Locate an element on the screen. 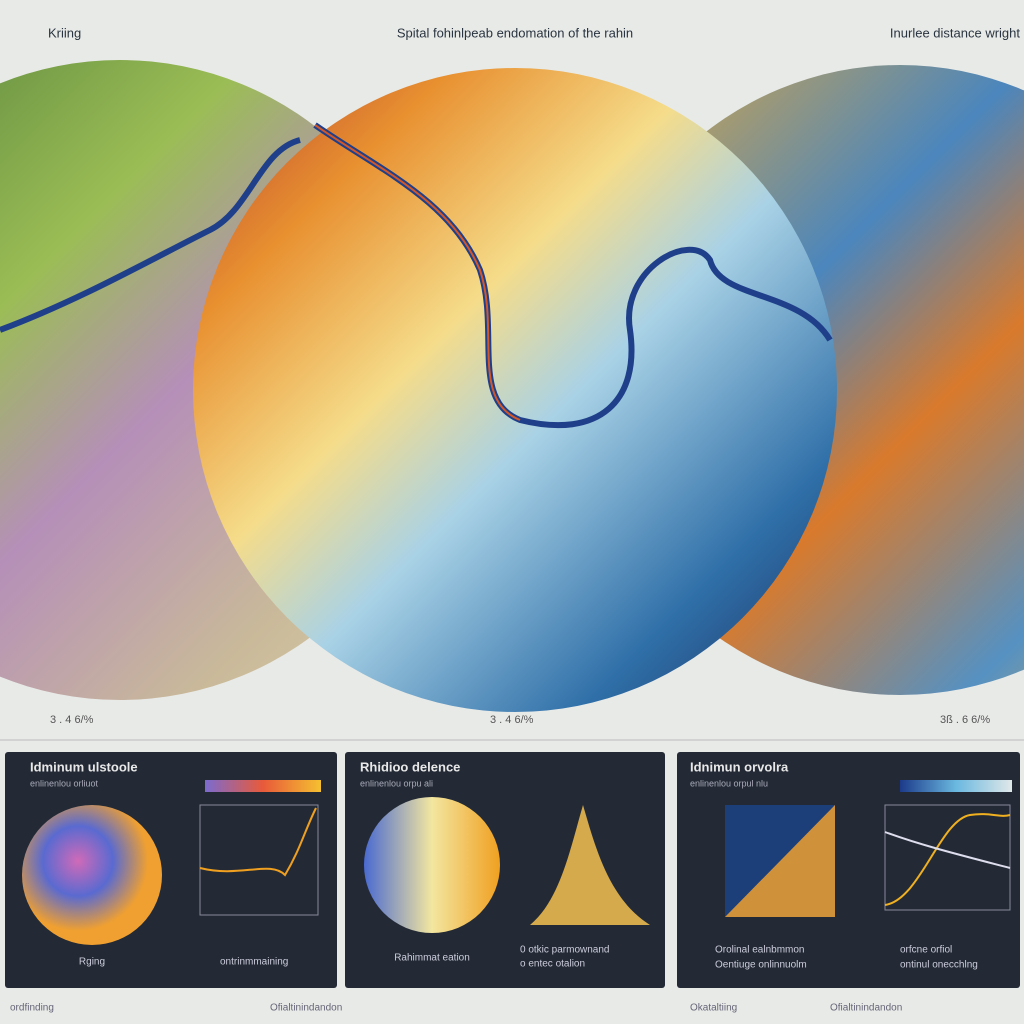  header-right: Inurlee distance wright is located at coordinates (955, 32).